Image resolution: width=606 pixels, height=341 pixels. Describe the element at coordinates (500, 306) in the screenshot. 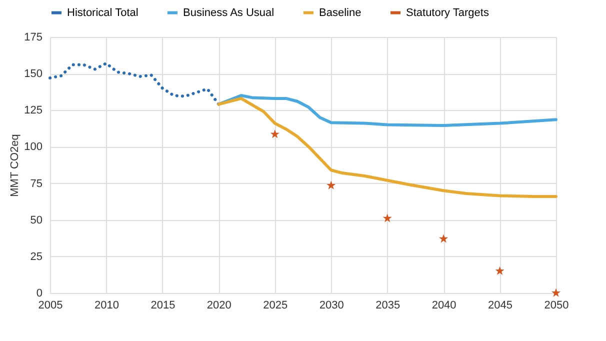

I see `x-tick-label: 2045` at that location.